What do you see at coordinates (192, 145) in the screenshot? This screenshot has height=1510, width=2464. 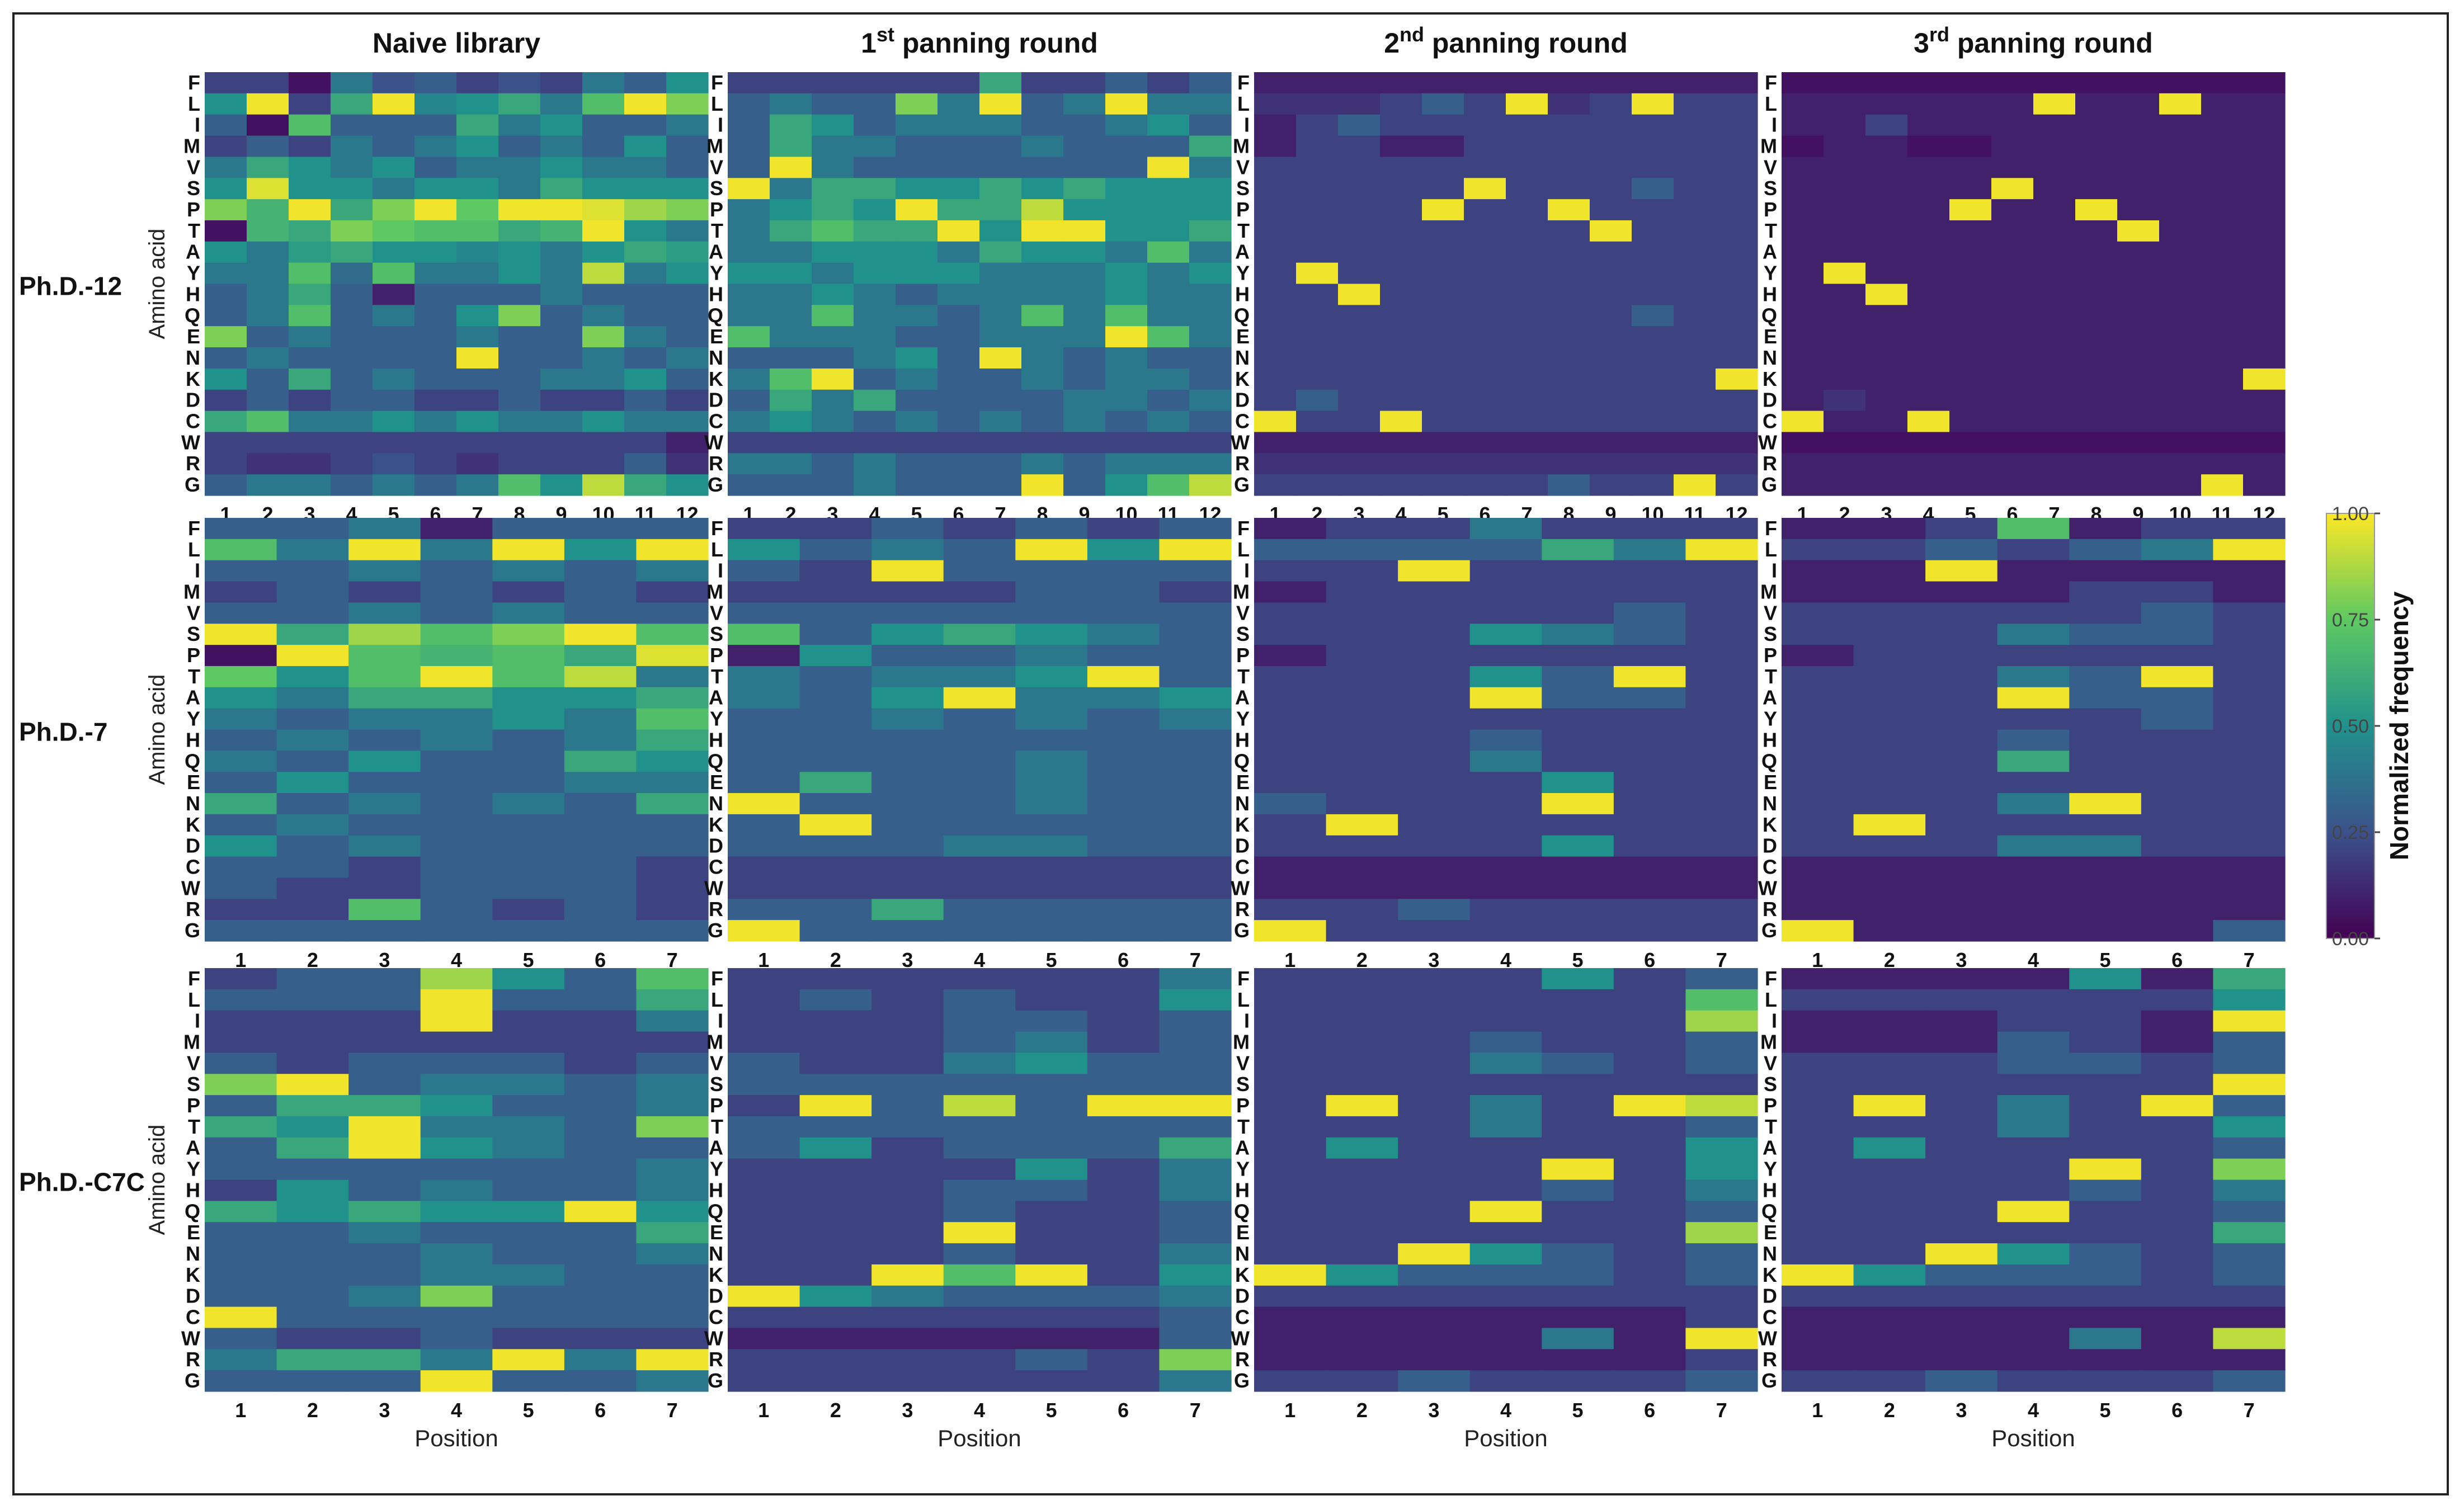 I see `amino-acid-tick-label: M` at bounding box center [192, 145].